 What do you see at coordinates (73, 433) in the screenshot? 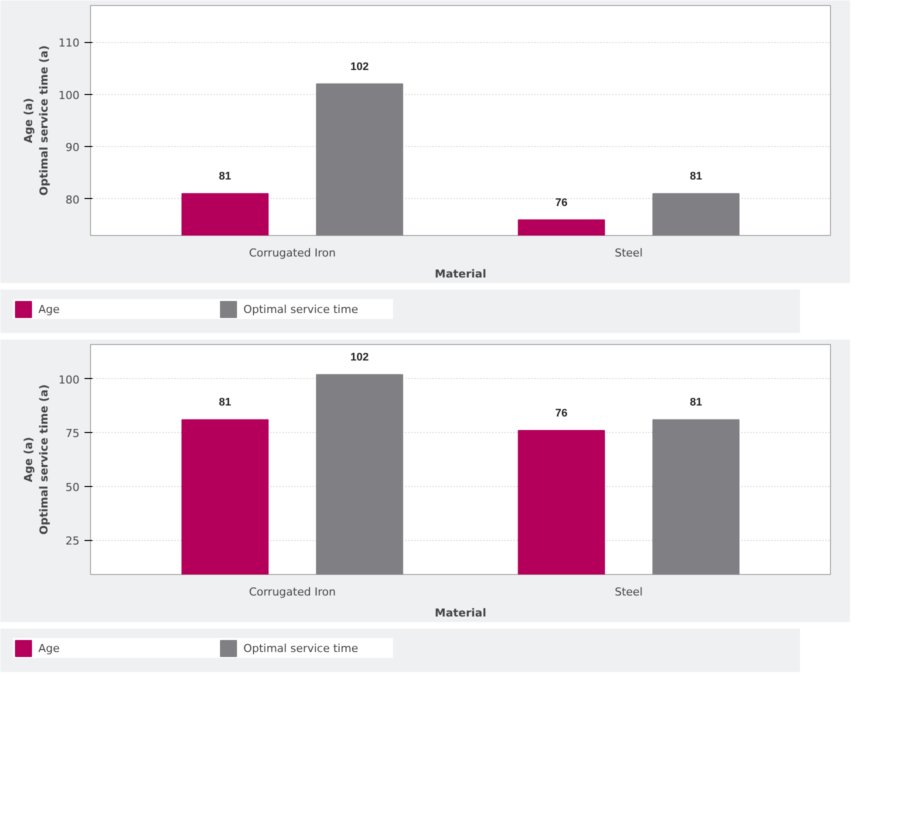
I see `y-tick-label: 75` at bounding box center [73, 433].